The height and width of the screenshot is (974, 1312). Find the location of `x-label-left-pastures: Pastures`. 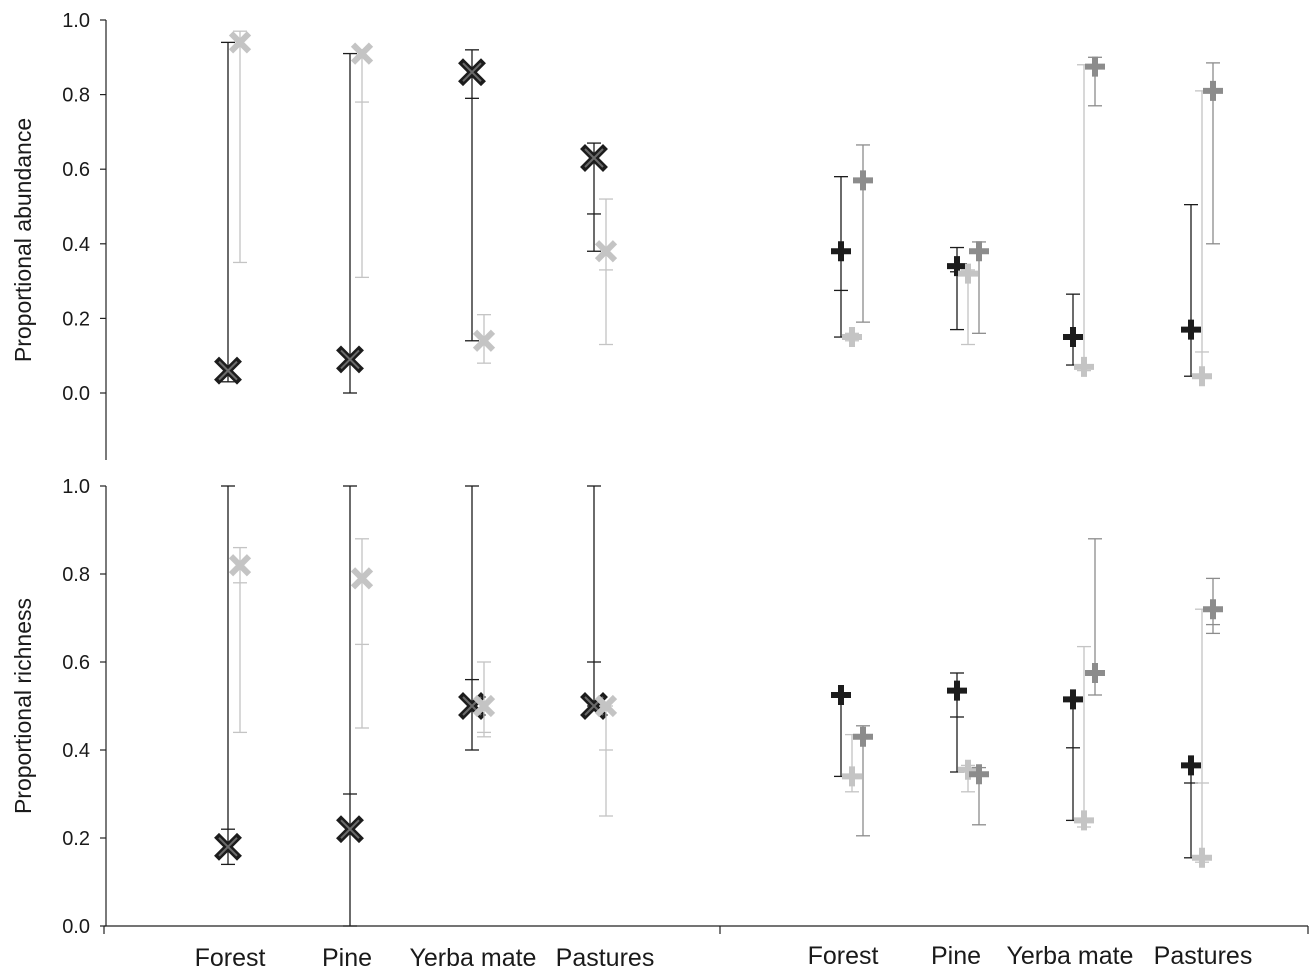

x-label-left-pastures: Pastures is located at coordinates (605, 956).